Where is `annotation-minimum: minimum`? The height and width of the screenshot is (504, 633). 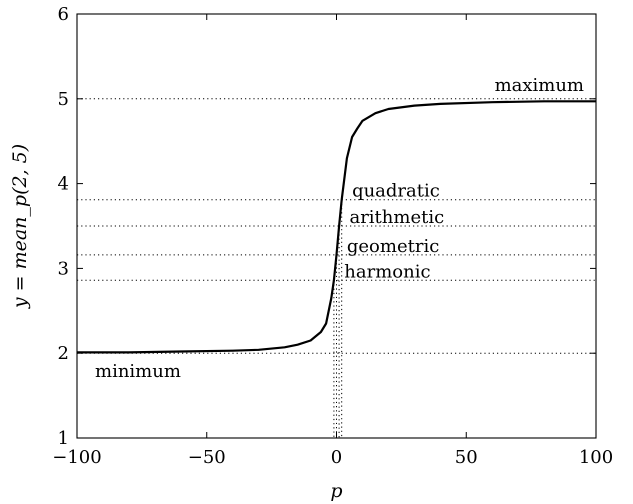
annotation-minimum: minimum is located at coordinates (138, 371).